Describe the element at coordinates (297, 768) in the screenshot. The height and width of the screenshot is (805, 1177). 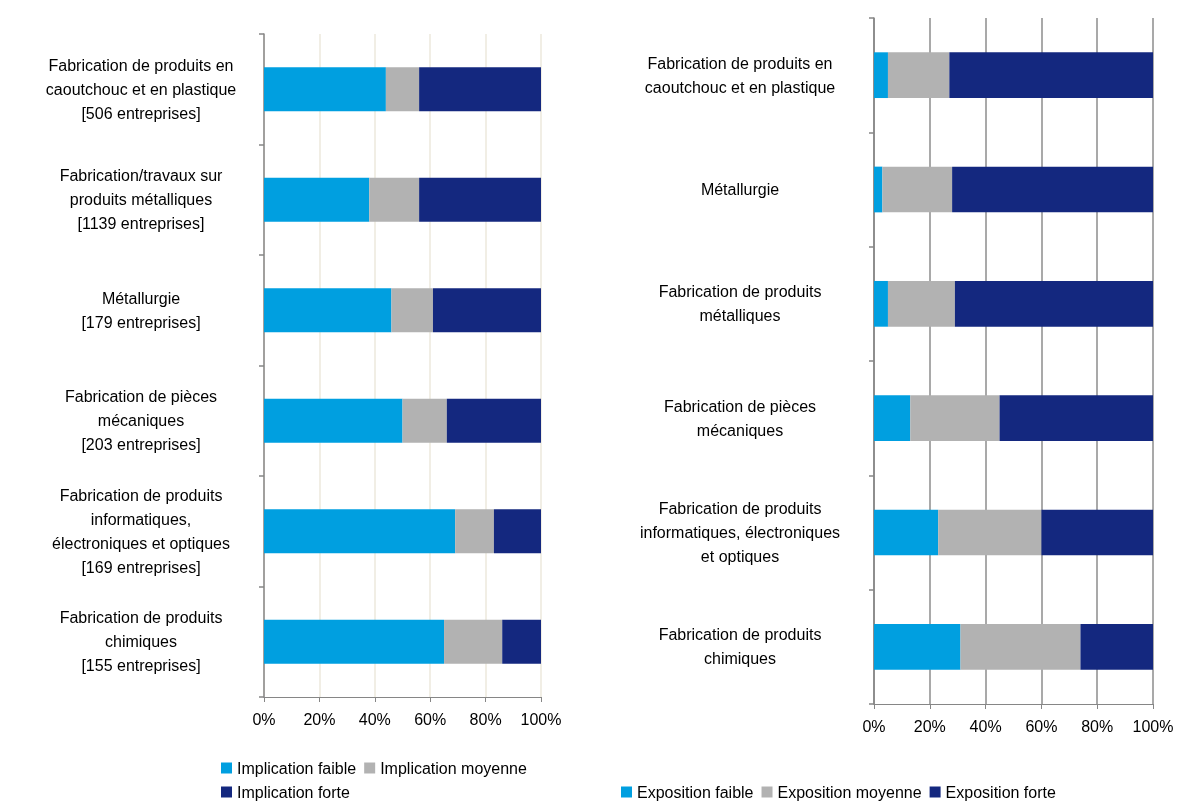
I see `legend-label: Implication faible` at that location.